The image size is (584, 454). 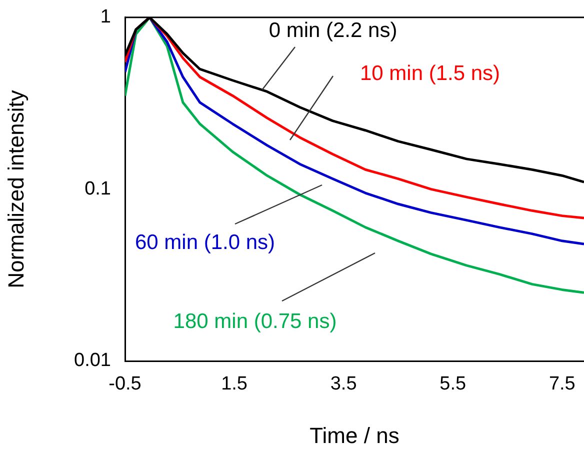 What do you see at coordinates (125, 384) in the screenshot?
I see `x-tick-label: -0.5` at bounding box center [125, 384].